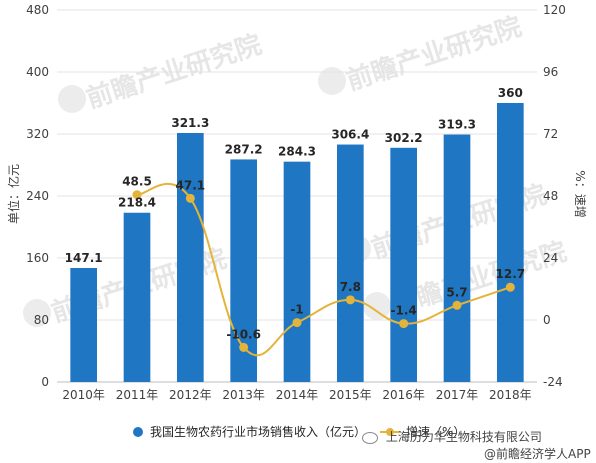  What do you see at coordinates (370, 437) in the screenshot?
I see `wechat-icon` at bounding box center [370, 437].